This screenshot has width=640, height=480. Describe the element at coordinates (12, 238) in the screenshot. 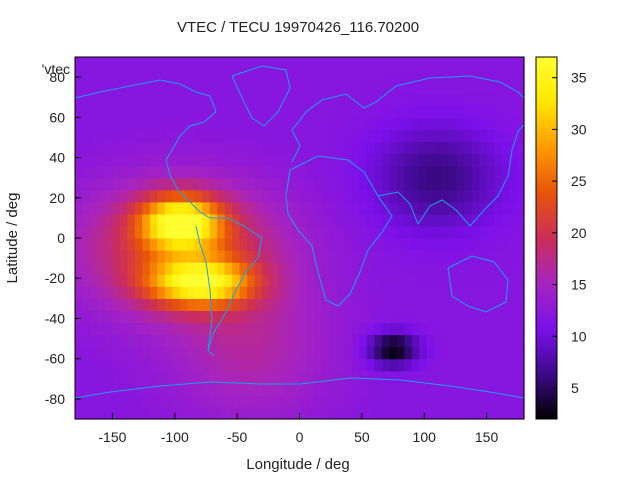

I see `y-axis-label: Latitude / deg` at that location.